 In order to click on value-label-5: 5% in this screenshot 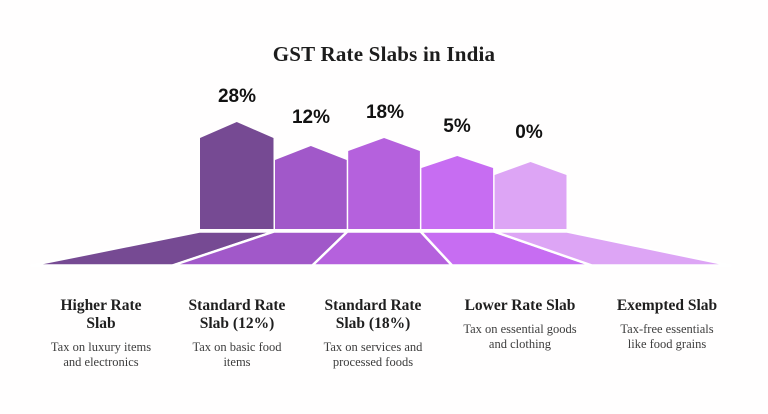, I will do `click(457, 126)`.